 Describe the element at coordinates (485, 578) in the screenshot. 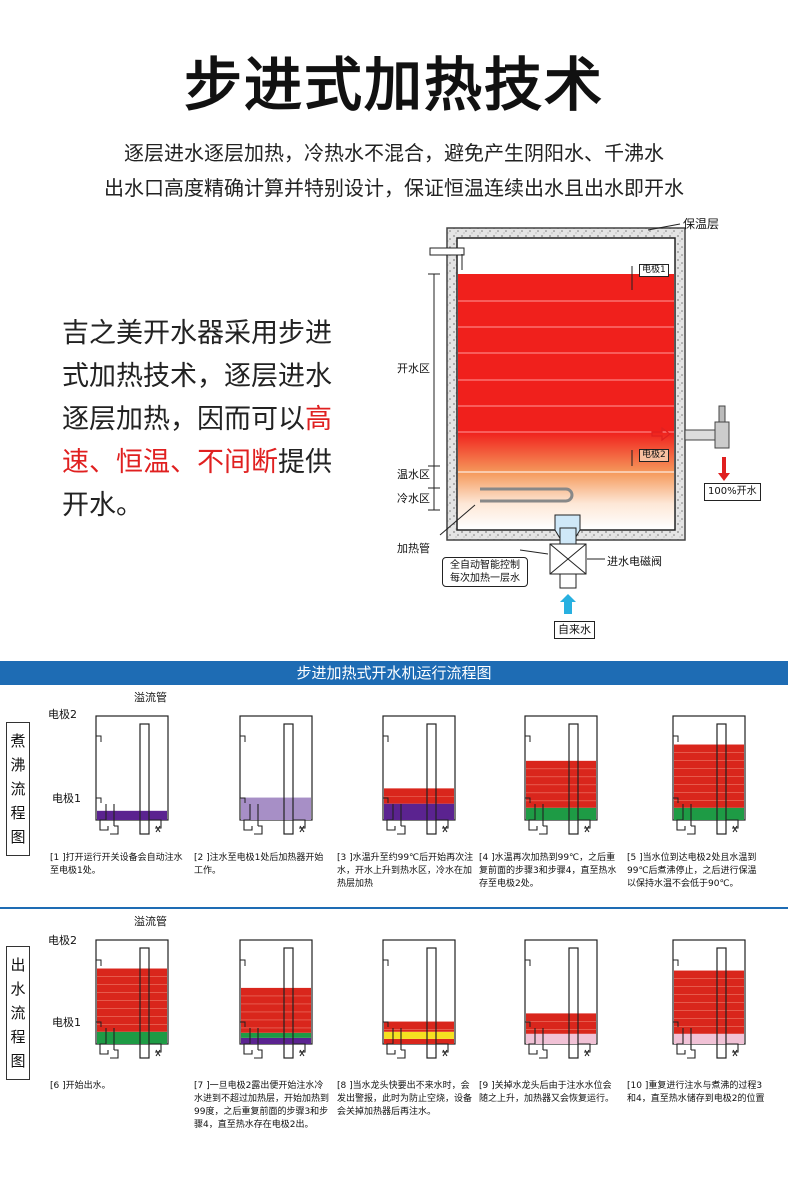

I see `control-line-2: 每次加热一层水` at that location.